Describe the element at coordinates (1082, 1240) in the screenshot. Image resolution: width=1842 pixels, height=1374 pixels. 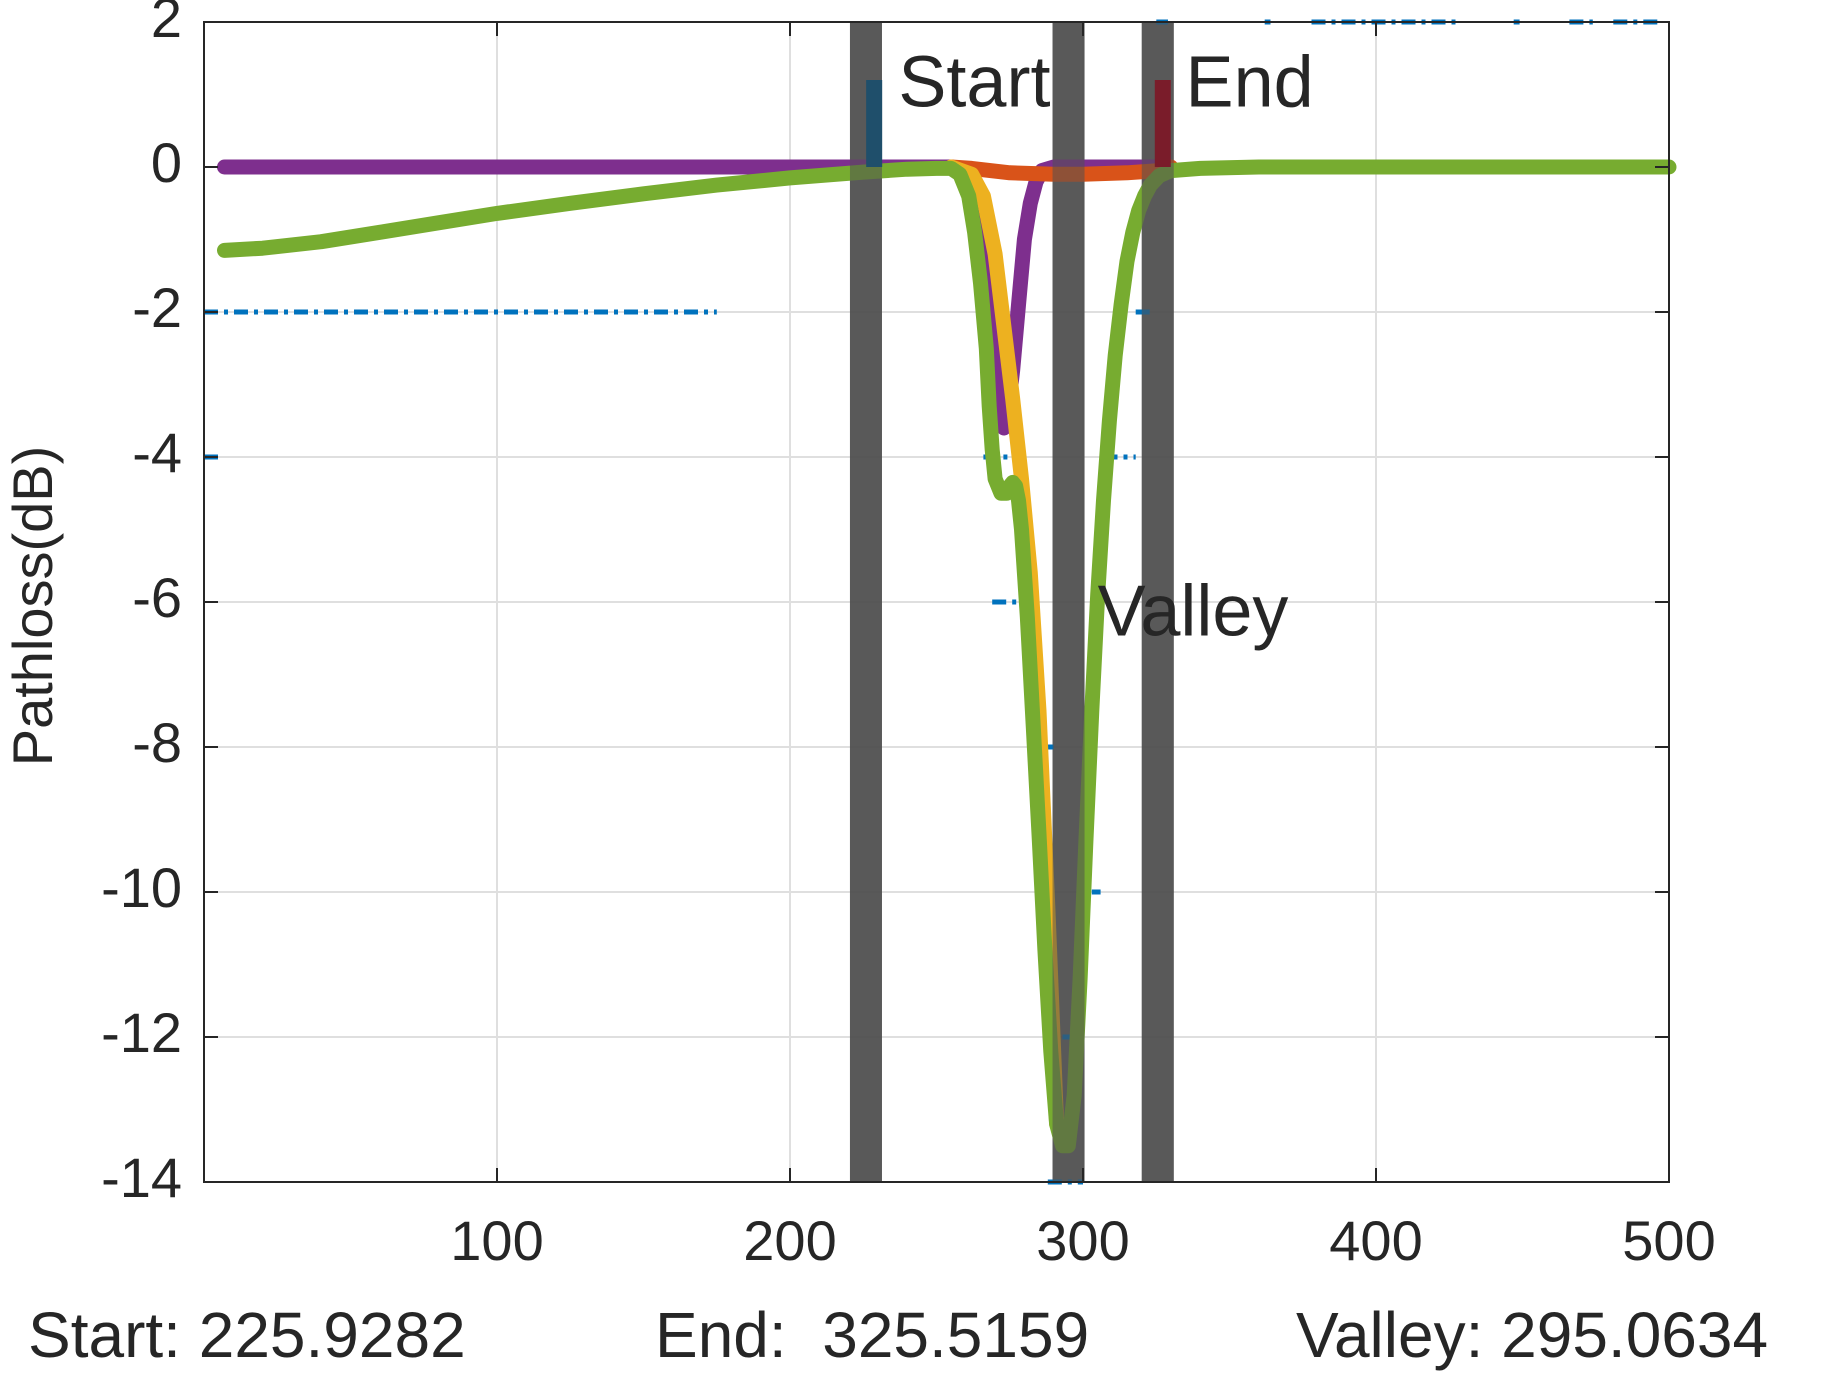
I see `x-tick-label: 300` at that location.